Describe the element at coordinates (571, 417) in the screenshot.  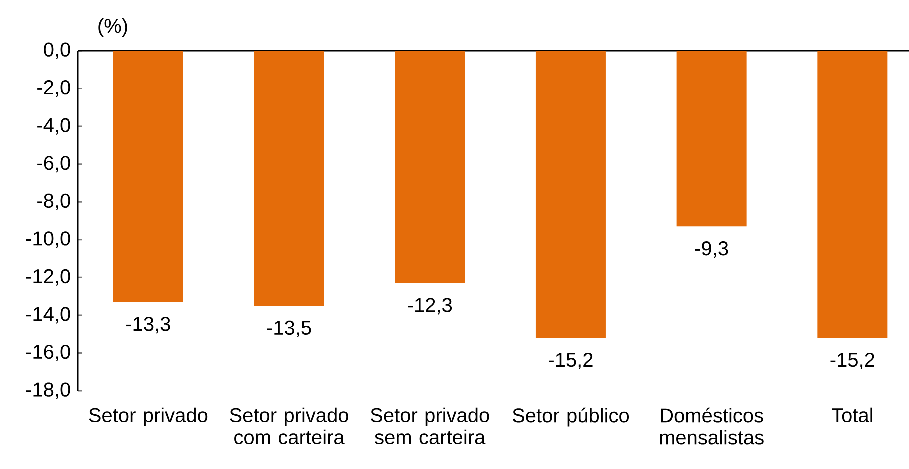
I see `x-tick-label: Setor público` at that location.